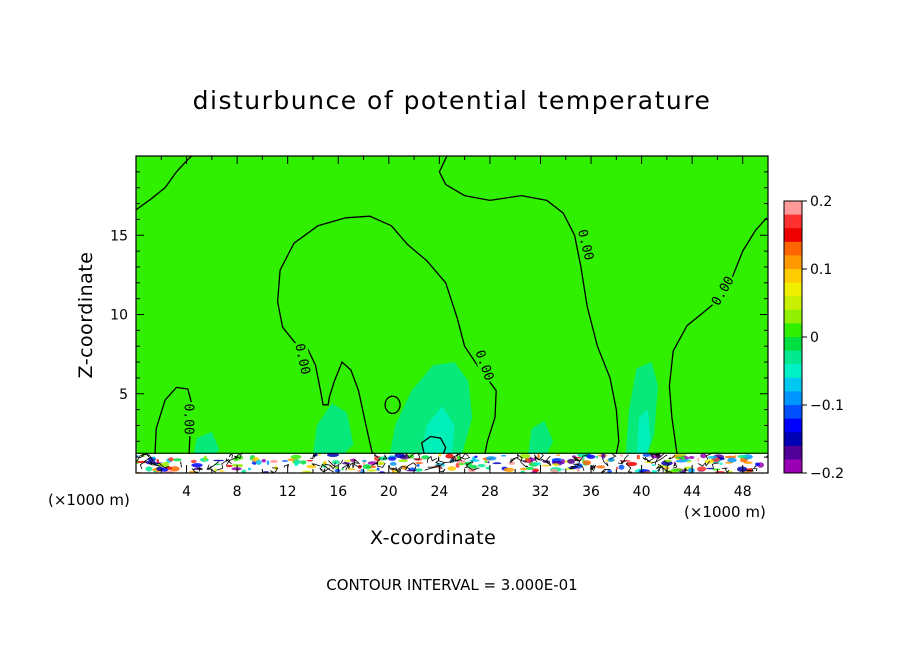 The image size is (904, 654). Describe the element at coordinates (288, 492) in the screenshot. I see `x-tick-label: 12` at that location.